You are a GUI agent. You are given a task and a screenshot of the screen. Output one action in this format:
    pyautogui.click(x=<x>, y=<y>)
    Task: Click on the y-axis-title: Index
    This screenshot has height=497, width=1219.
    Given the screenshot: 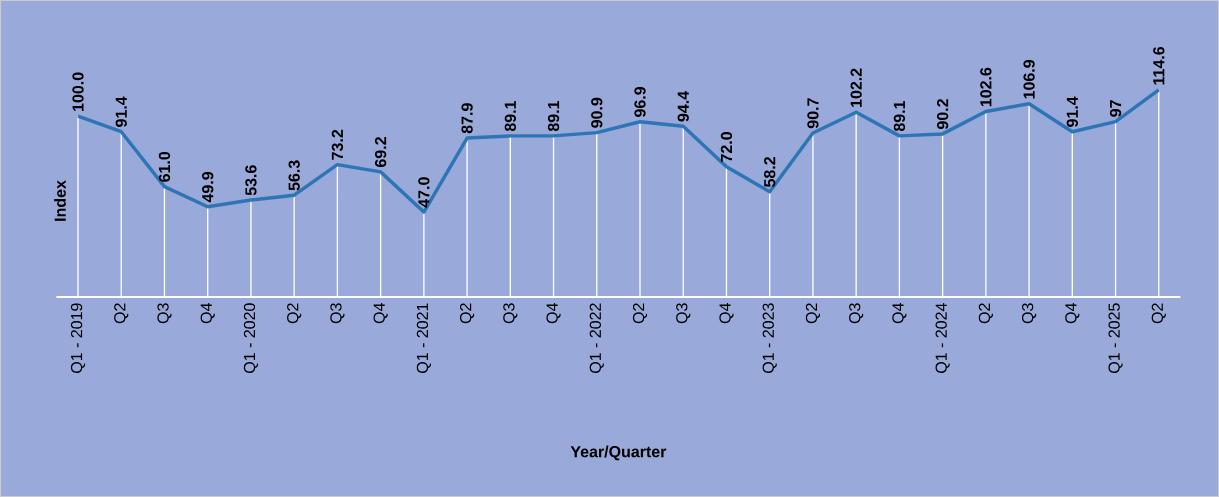 What is the action you would take?
    pyautogui.click(x=60, y=200)
    